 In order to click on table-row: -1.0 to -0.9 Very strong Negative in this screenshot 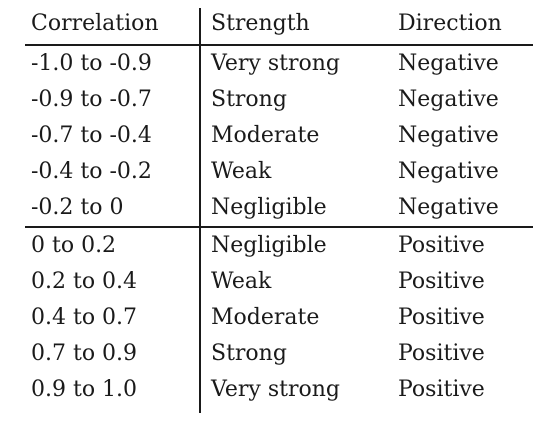, I will do `click(279, 64)`.